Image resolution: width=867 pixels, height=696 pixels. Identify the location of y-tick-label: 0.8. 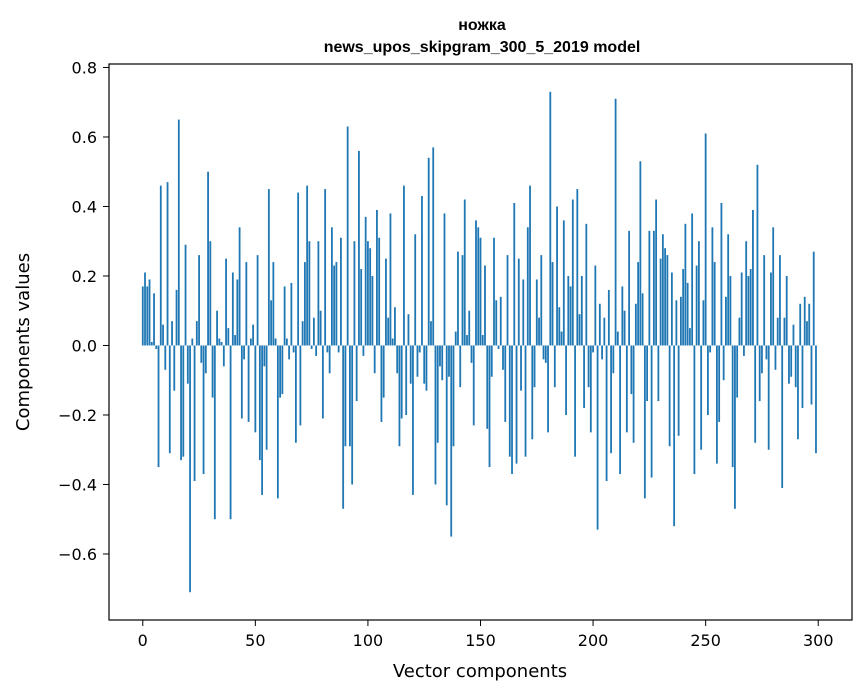
(84, 67).